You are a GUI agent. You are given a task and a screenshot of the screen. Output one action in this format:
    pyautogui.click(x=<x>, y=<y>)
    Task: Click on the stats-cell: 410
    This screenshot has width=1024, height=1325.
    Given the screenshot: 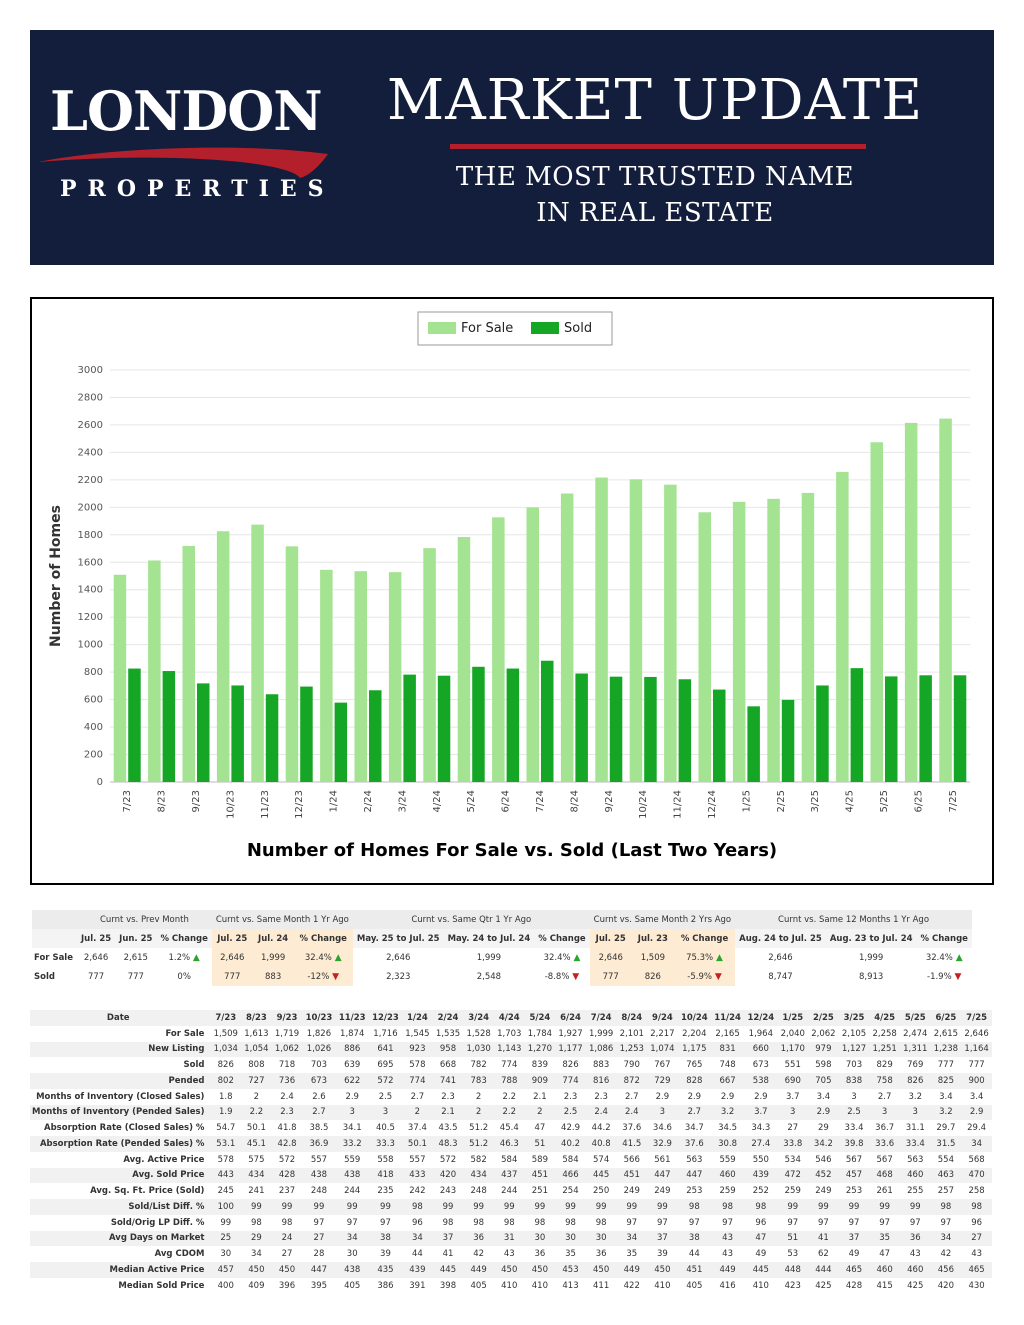 What is the action you would take?
    pyautogui.click(x=662, y=1285)
    